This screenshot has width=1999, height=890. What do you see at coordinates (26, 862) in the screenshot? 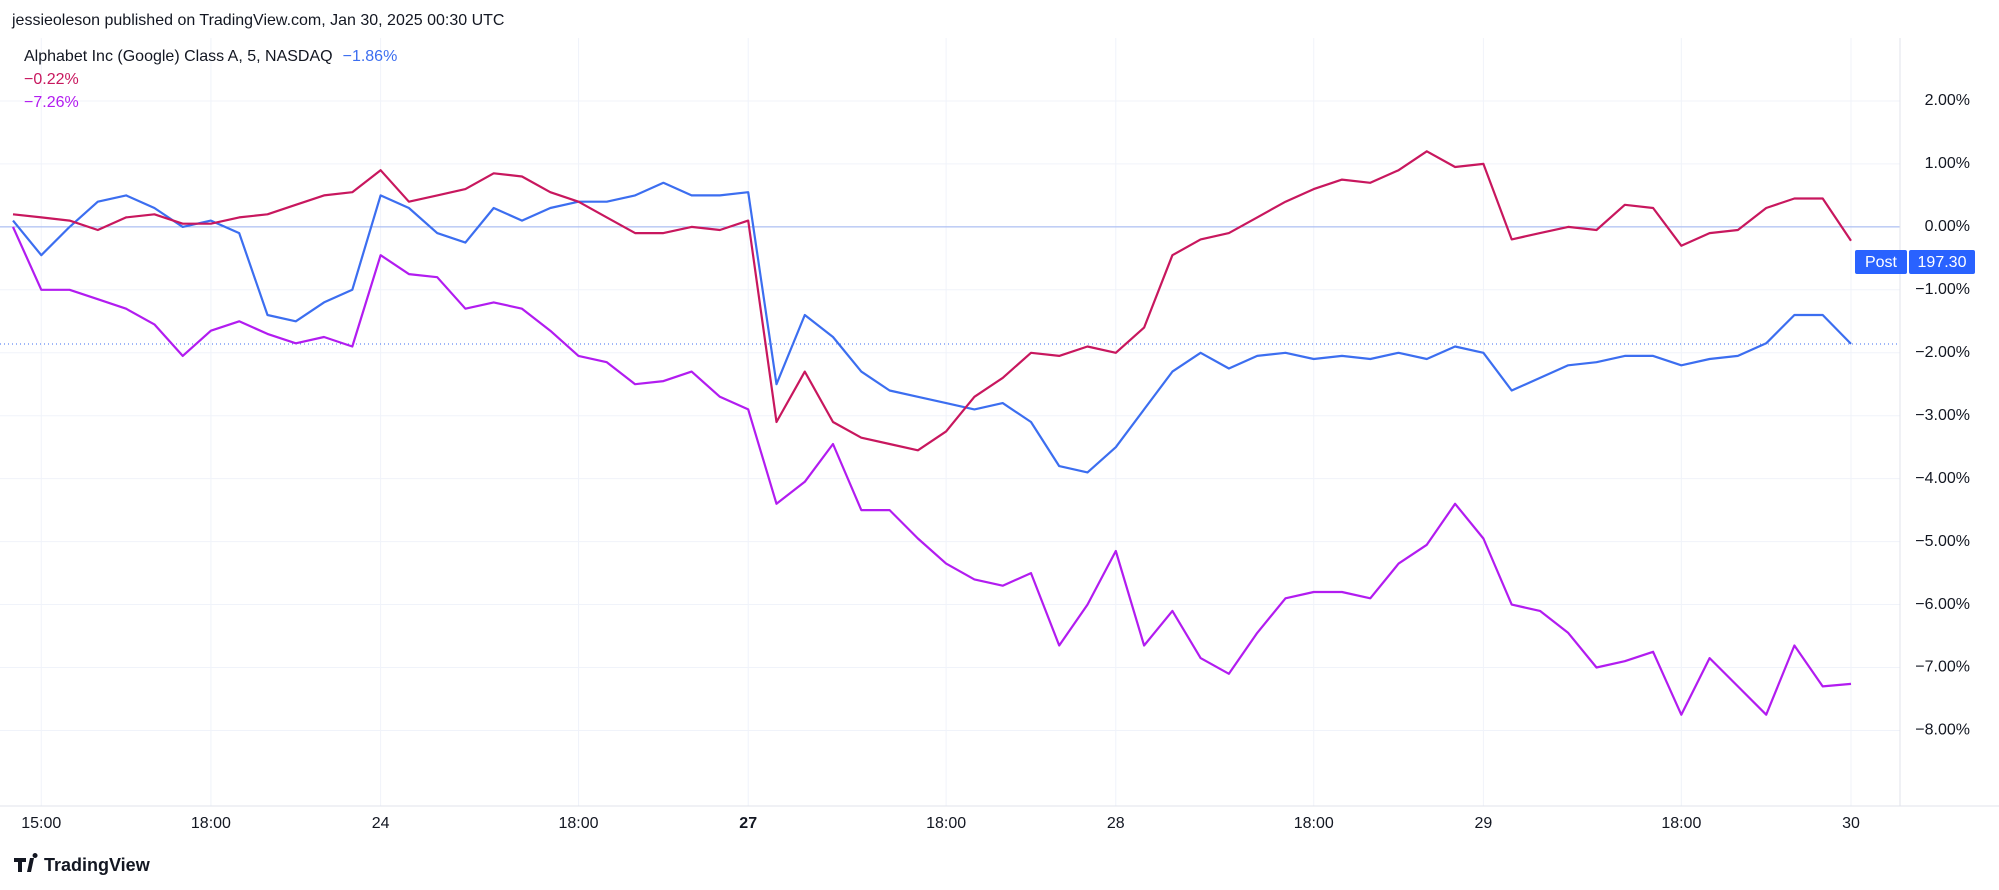
I see `logo` at bounding box center [26, 862].